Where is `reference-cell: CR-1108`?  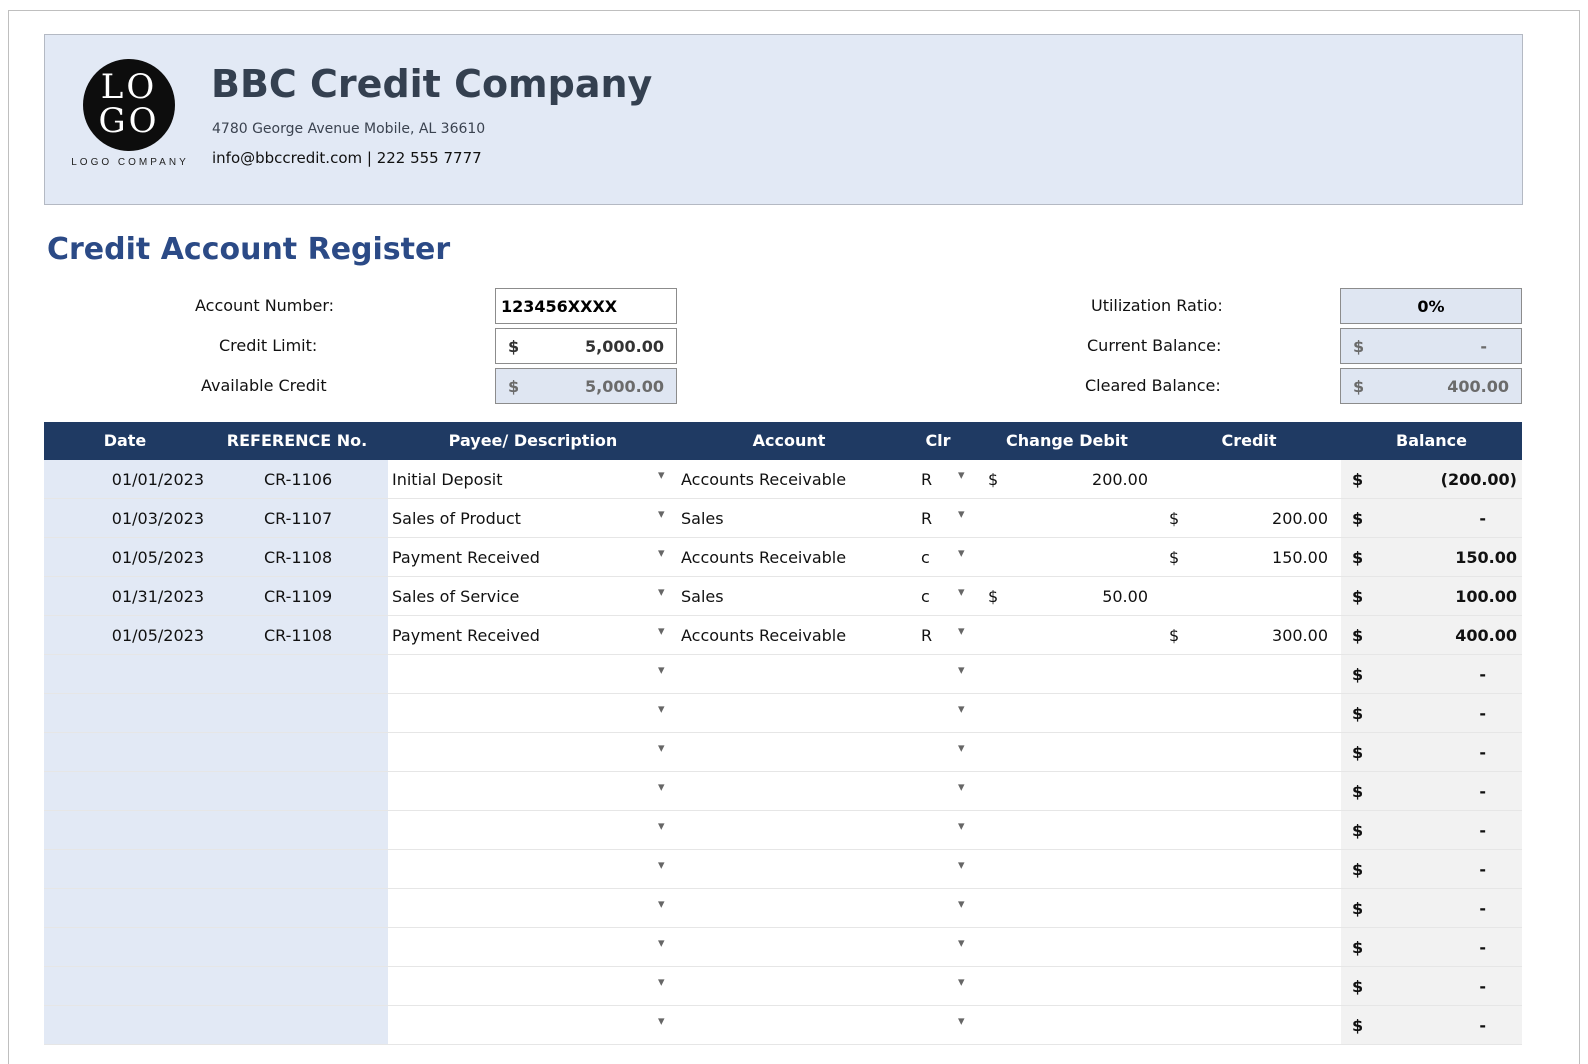
reference-cell: CR-1108 is located at coordinates (298, 635).